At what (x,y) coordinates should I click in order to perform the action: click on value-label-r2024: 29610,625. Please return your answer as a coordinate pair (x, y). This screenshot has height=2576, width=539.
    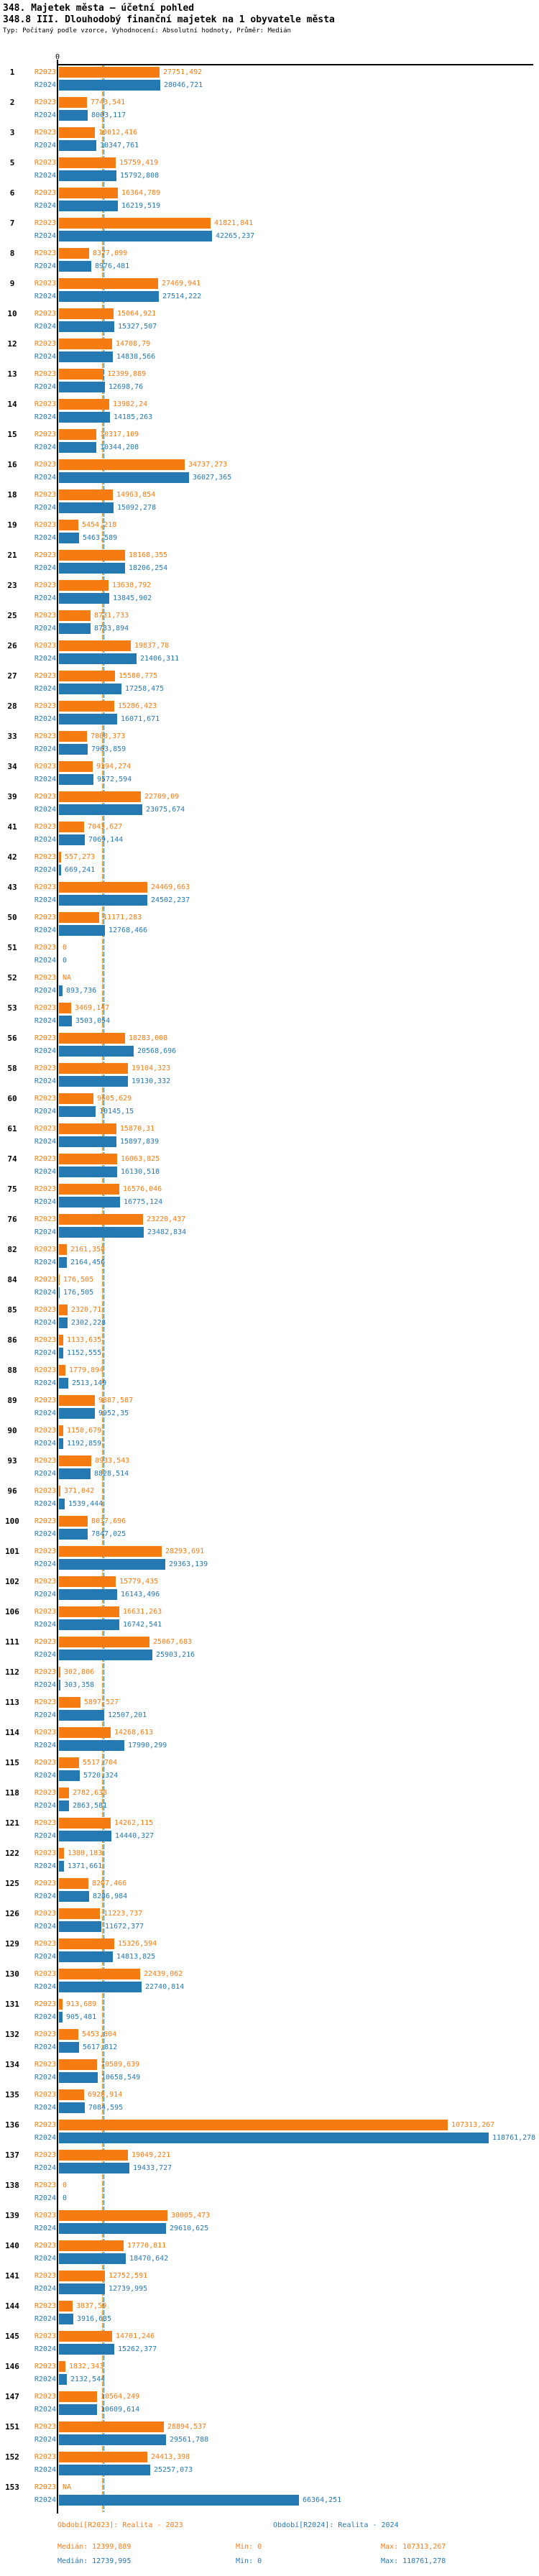
    Looking at the image, I should click on (189, 2228).